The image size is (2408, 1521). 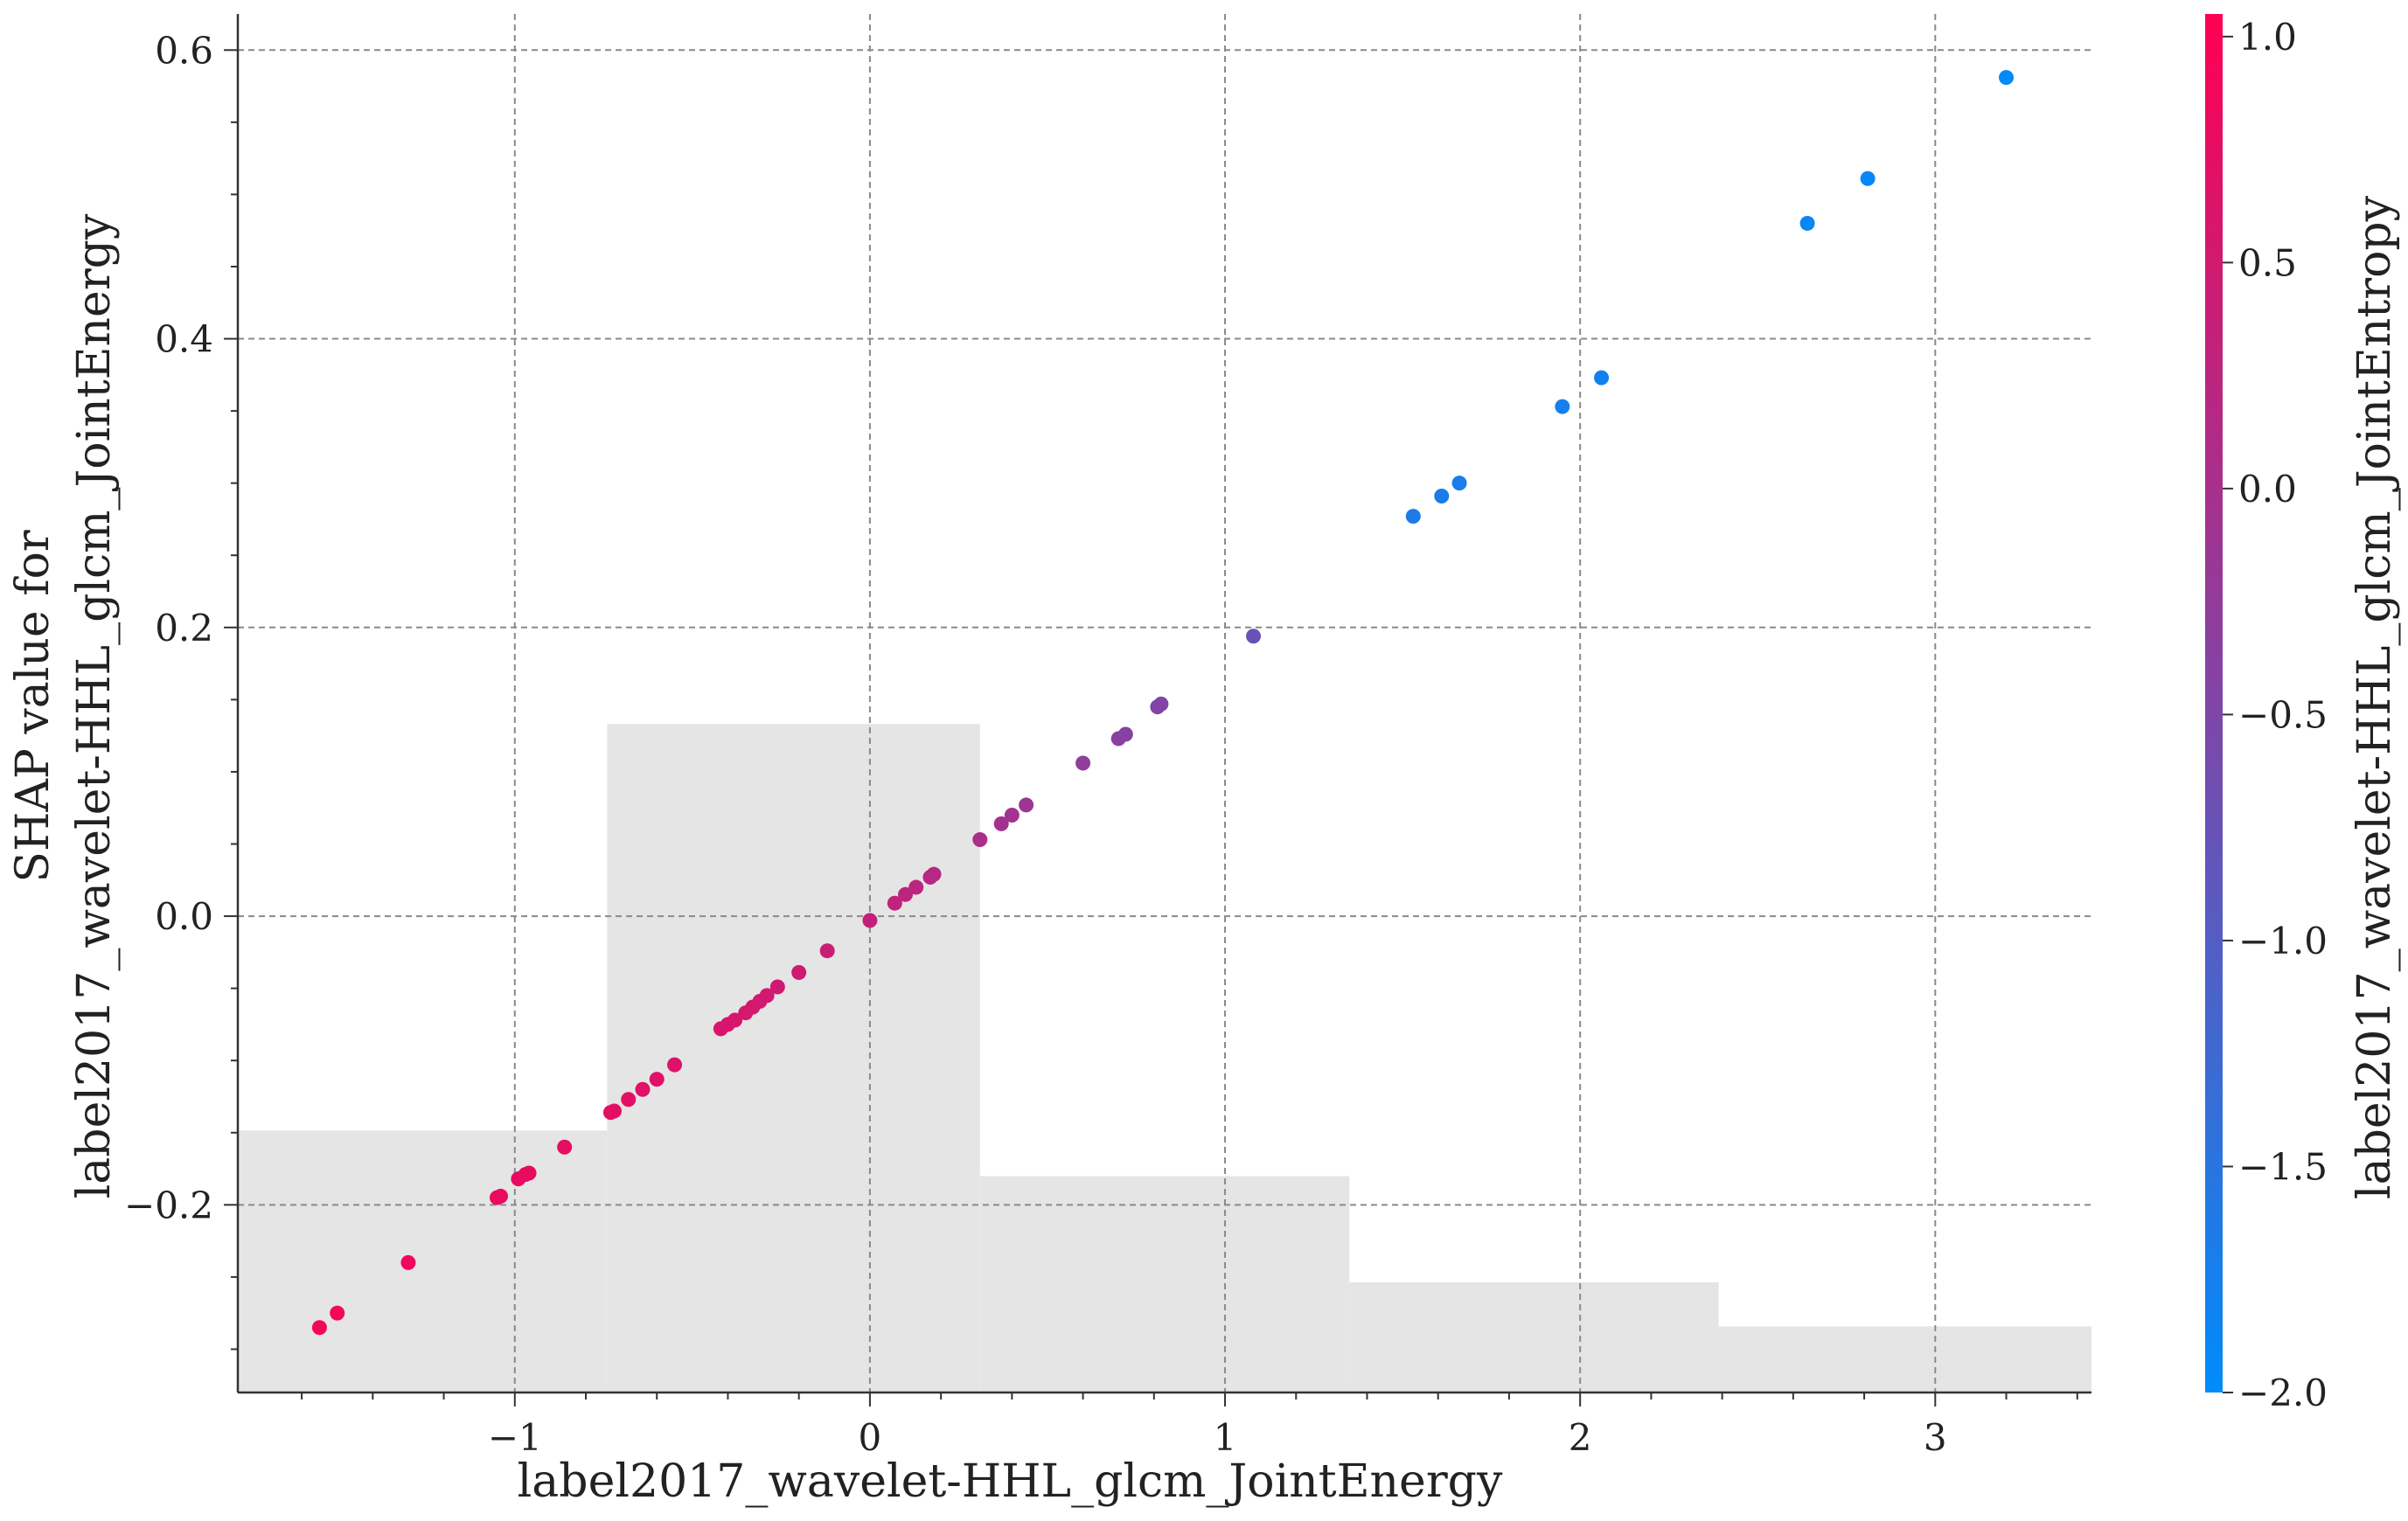 What do you see at coordinates (181, 690) in the screenshot?
I see `y-ticks: −0.2 0.0 0.2 0.4 0.6` at bounding box center [181, 690].